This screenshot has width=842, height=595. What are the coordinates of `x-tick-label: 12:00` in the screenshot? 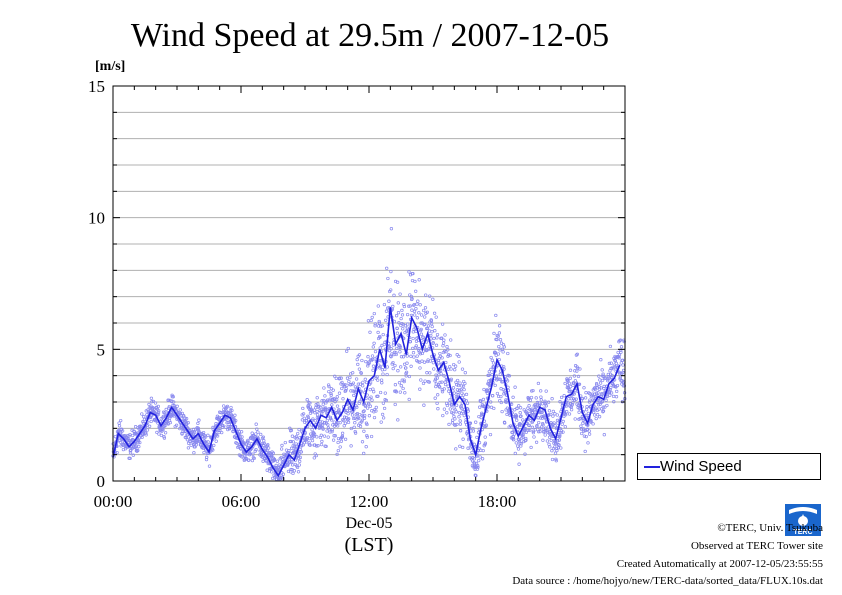 It's located at (369, 501).